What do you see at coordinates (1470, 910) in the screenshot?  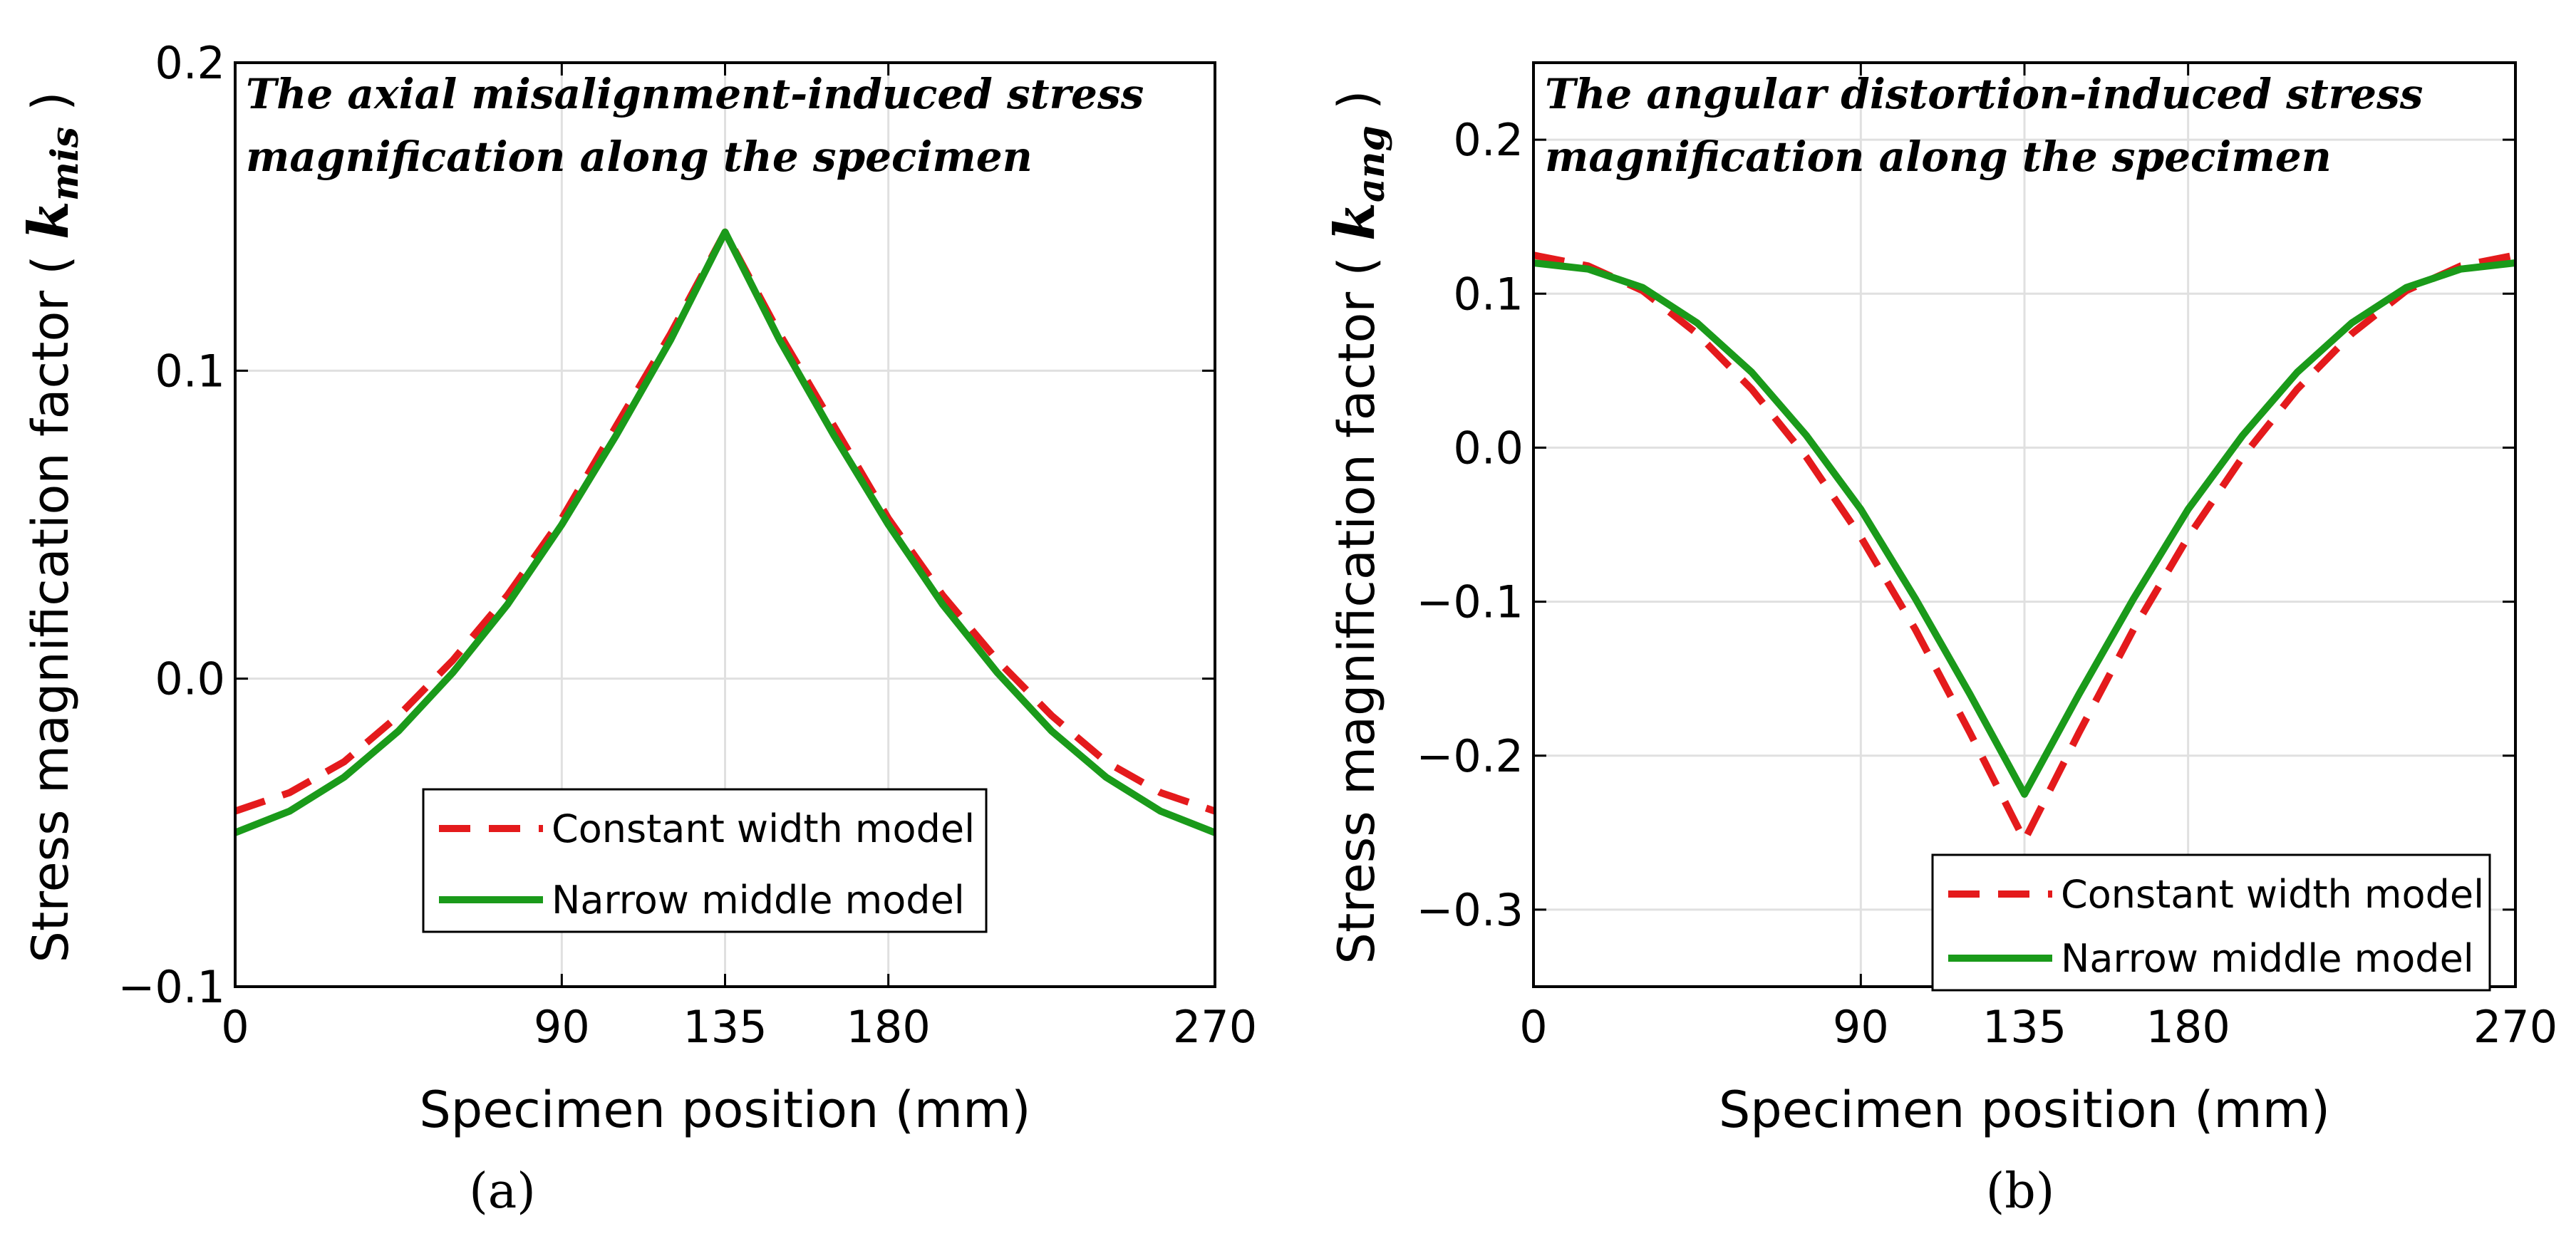 I see `y-tick-label: −0.3` at bounding box center [1470, 910].